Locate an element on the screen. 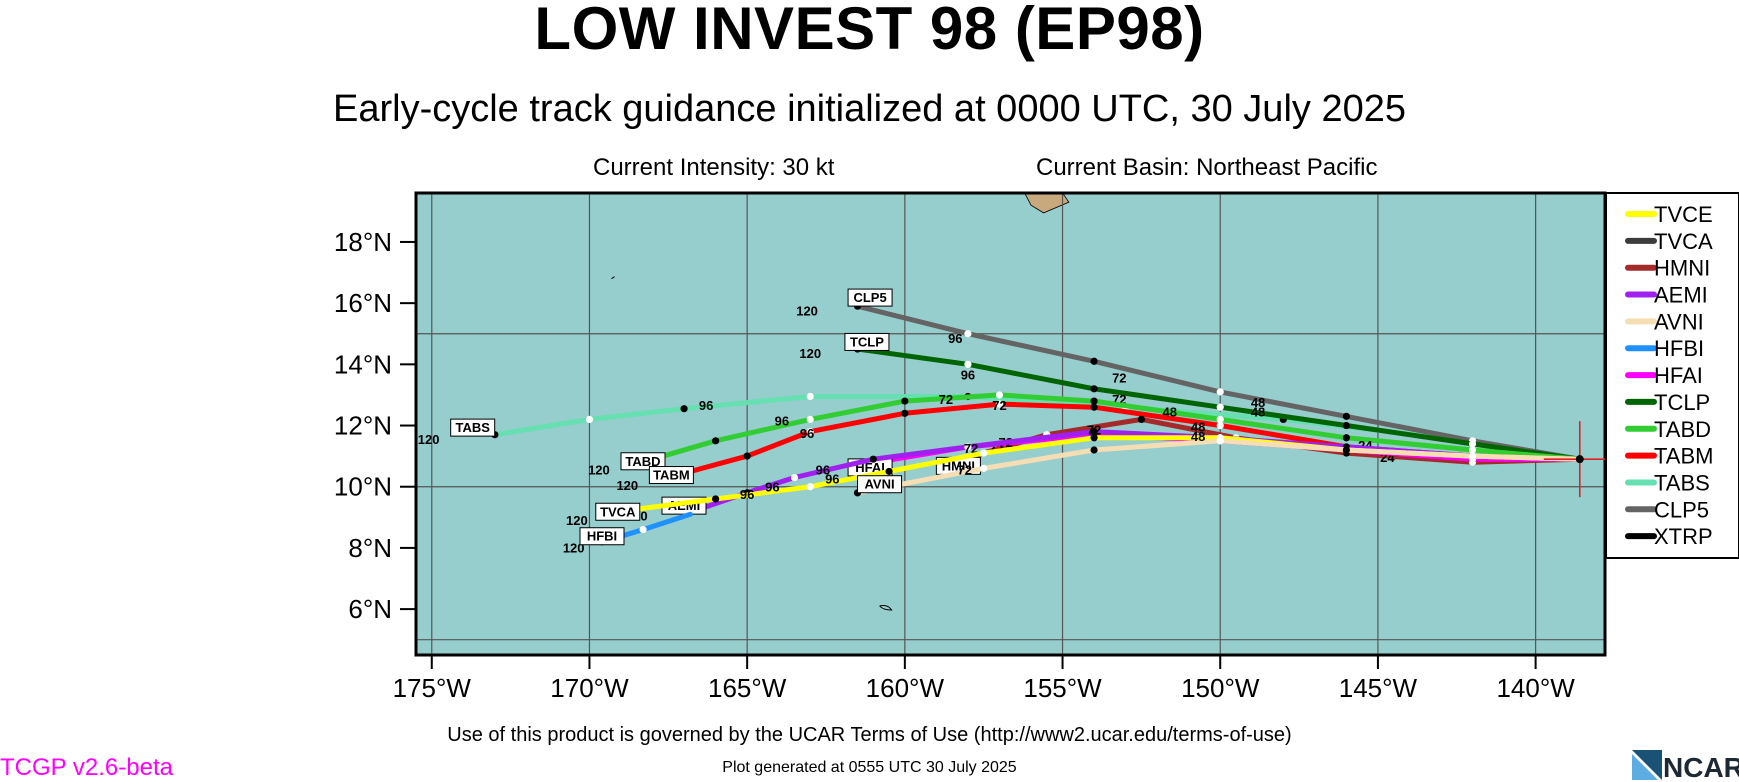 The height and width of the screenshot is (782, 1739). page-title: LOW INVEST 98 (EP98) is located at coordinates (869, 31).